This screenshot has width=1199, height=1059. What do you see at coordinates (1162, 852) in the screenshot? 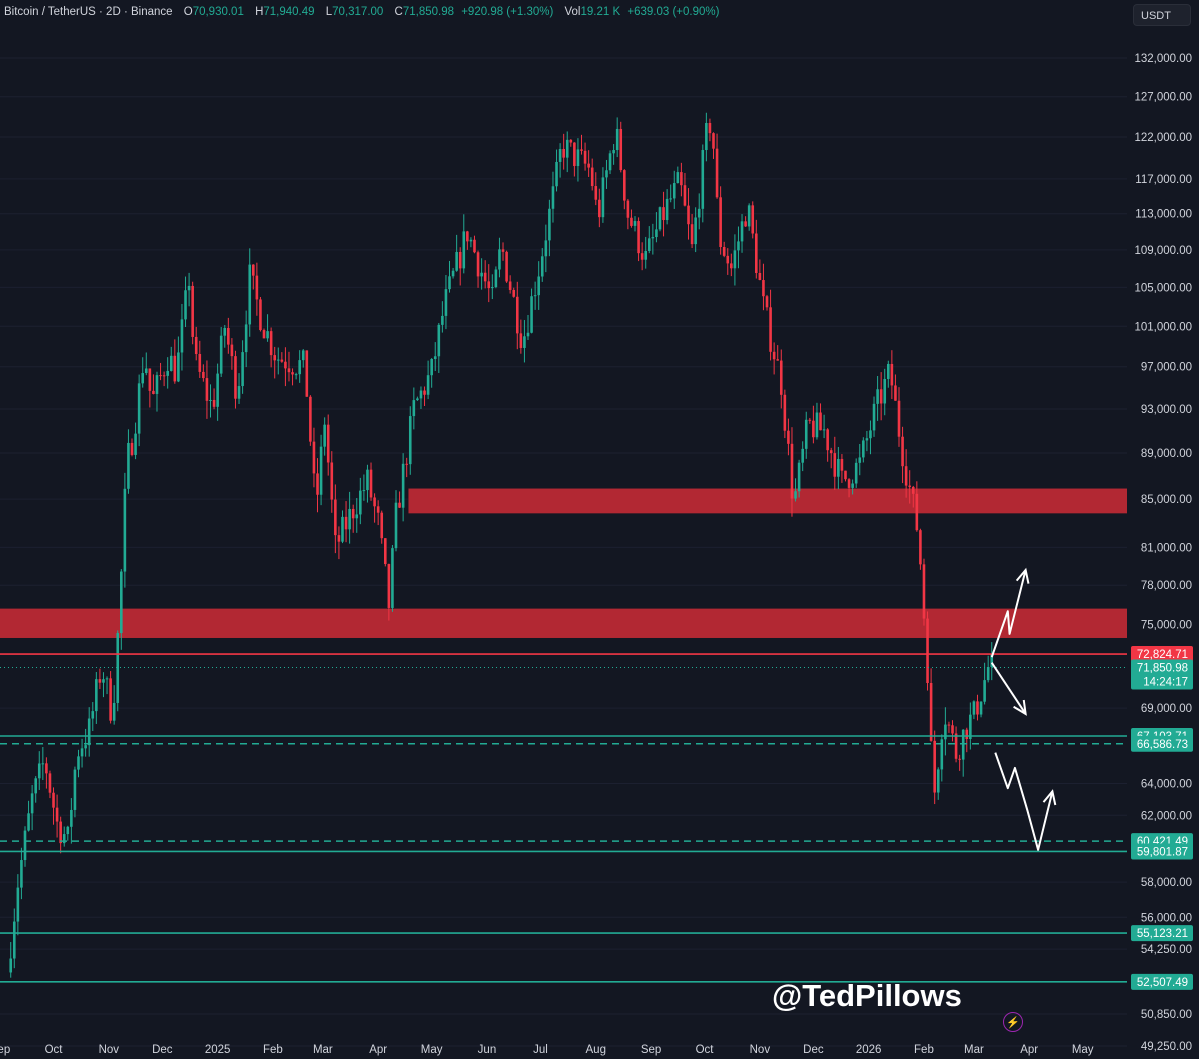
I see `level-price-tag: 59,801.87` at bounding box center [1162, 852].